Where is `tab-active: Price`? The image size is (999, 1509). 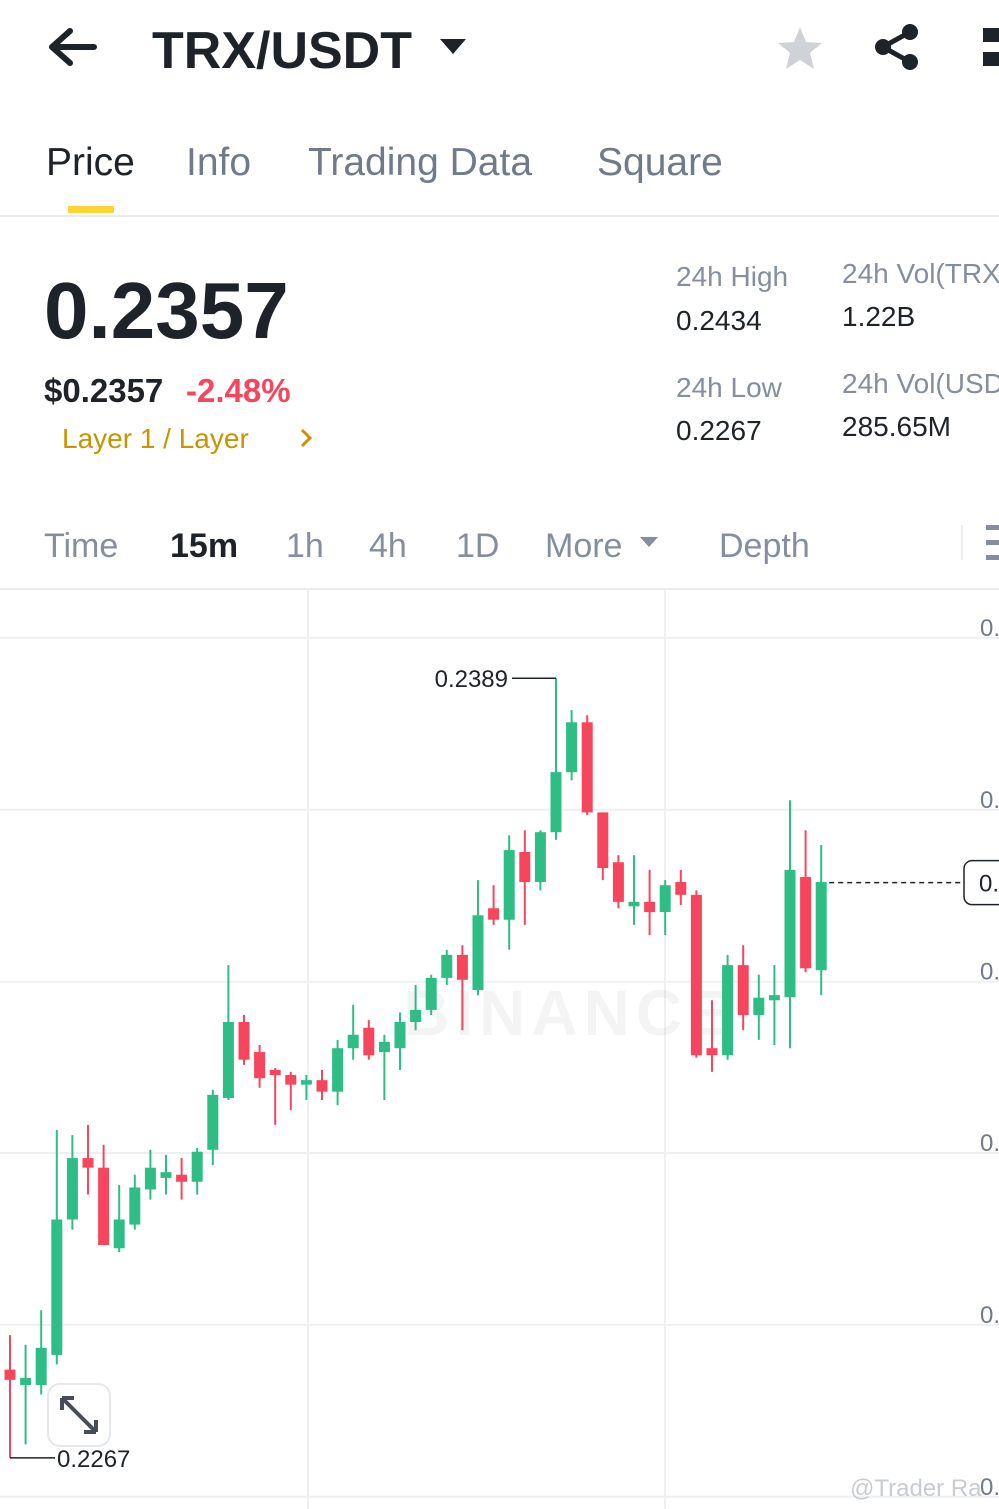 tab-active: Price is located at coordinates (90, 162).